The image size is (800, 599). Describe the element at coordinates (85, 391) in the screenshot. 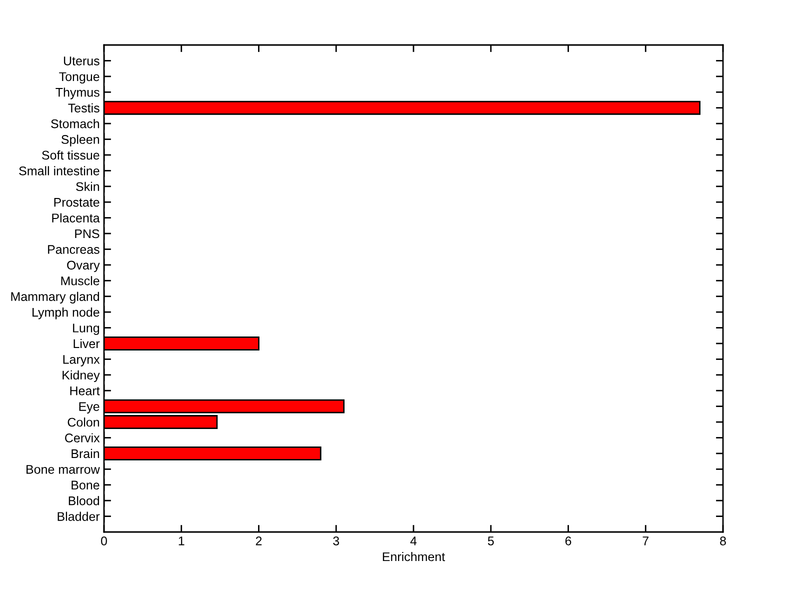

I see `y-tick-label: Heart` at that location.